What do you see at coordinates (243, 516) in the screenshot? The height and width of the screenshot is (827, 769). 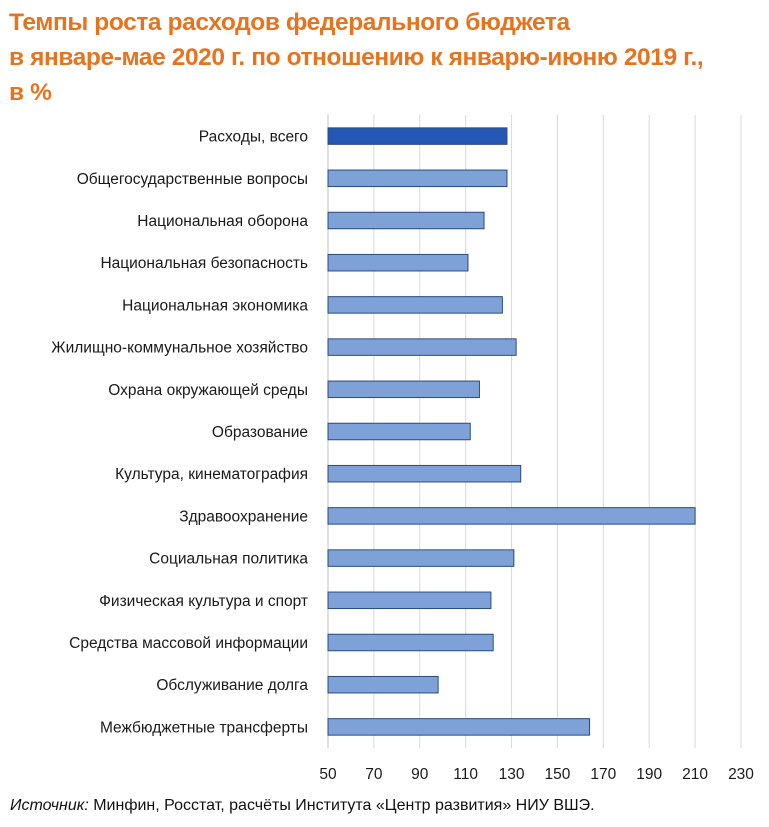 I see `category-label: Здравоохранение` at bounding box center [243, 516].